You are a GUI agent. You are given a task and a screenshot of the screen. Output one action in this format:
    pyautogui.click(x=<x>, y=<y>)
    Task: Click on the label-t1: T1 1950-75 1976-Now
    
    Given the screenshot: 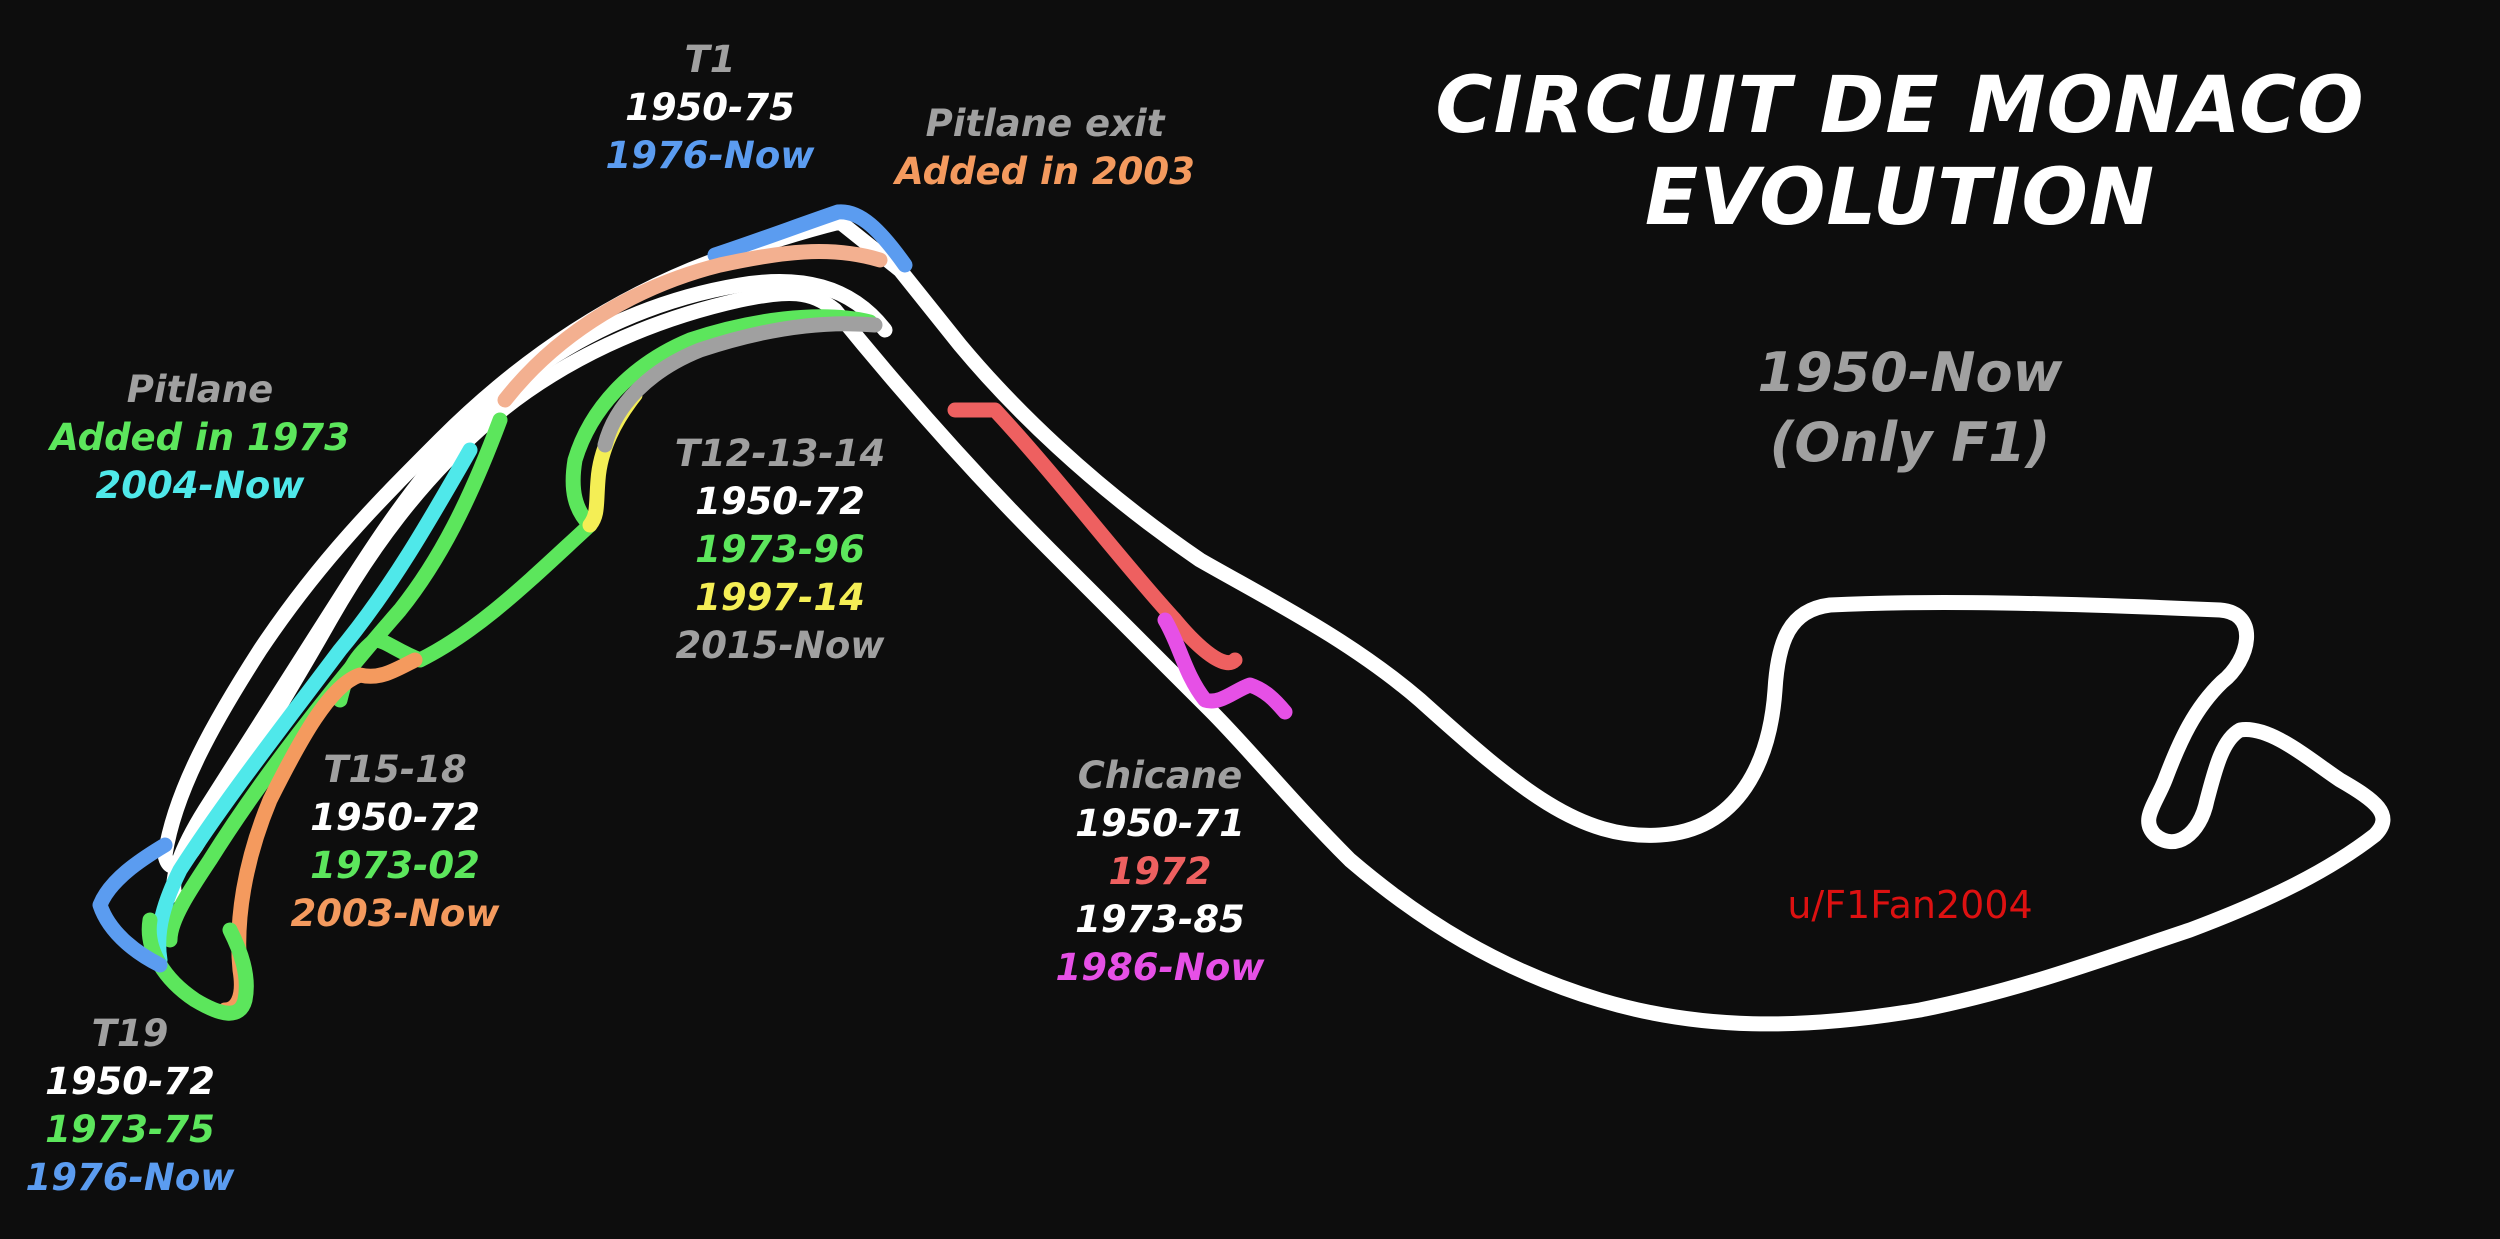 What is the action you would take?
    pyautogui.click(x=710, y=108)
    